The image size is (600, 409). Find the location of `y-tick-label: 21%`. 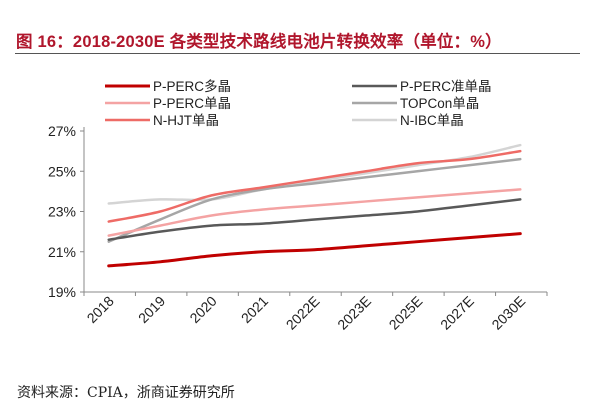

y-tick-label: 21% is located at coordinates (62, 252).